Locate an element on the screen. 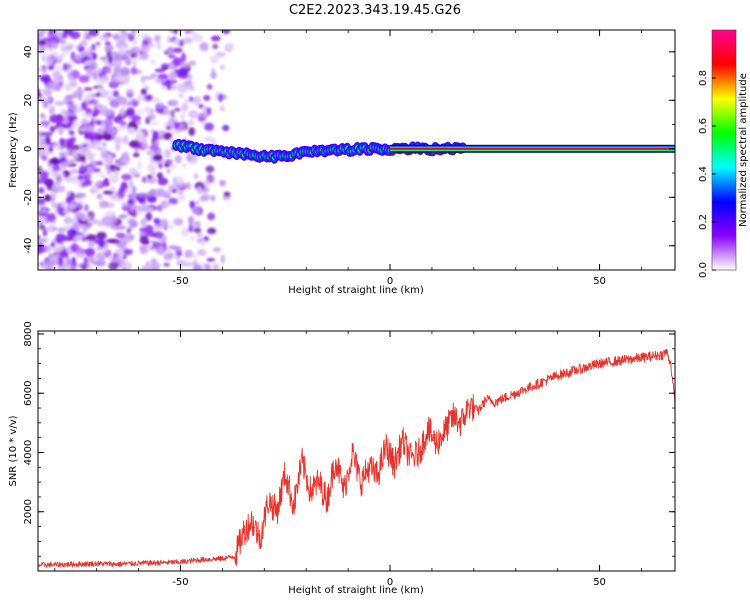 The height and width of the screenshot is (600, 750). tone-core is located at coordinates (532, 148).